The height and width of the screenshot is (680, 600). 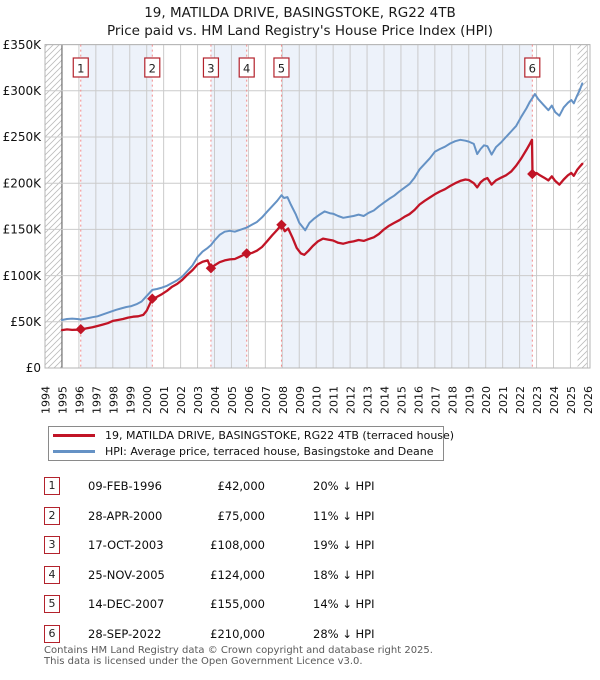 What do you see at coordinates (23, 45) in the screenshot?
I see `y-tick-label: £350K` at bounding box center [23, 45].